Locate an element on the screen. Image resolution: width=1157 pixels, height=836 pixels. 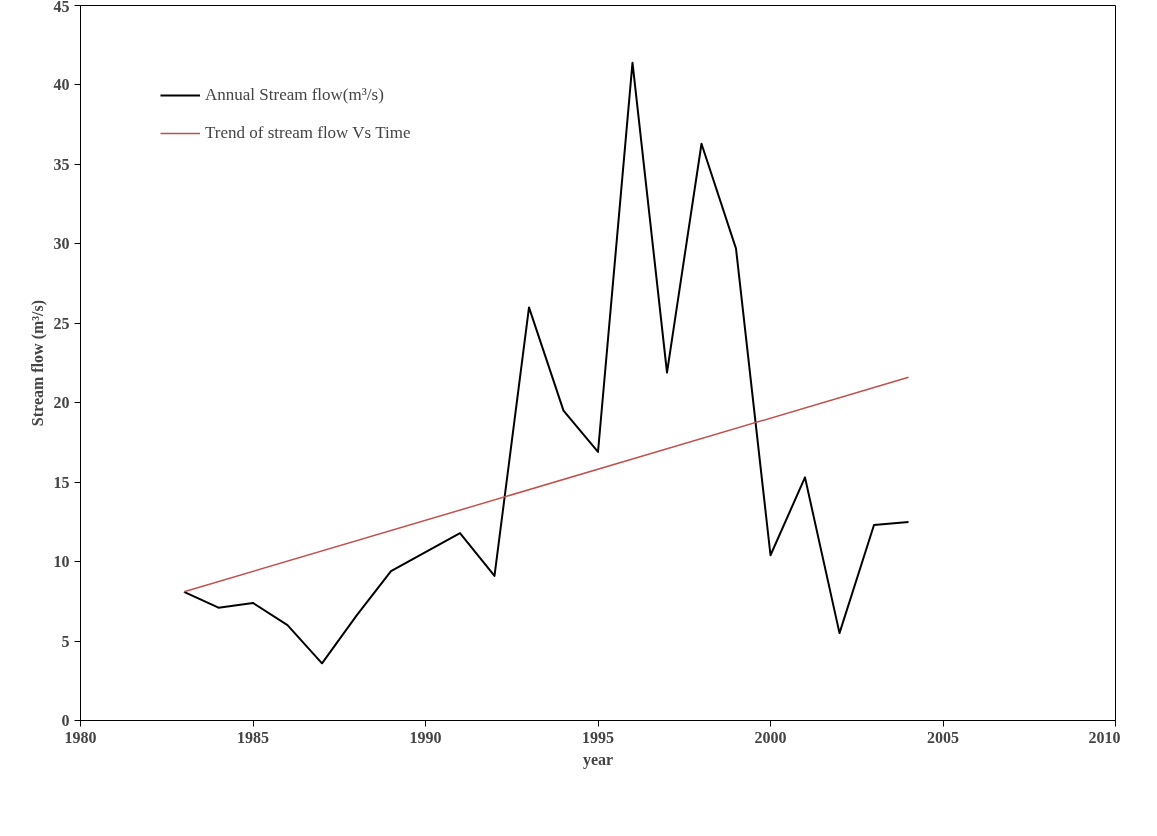
y-tick-label: 15 is located at coordinates (61, 482).